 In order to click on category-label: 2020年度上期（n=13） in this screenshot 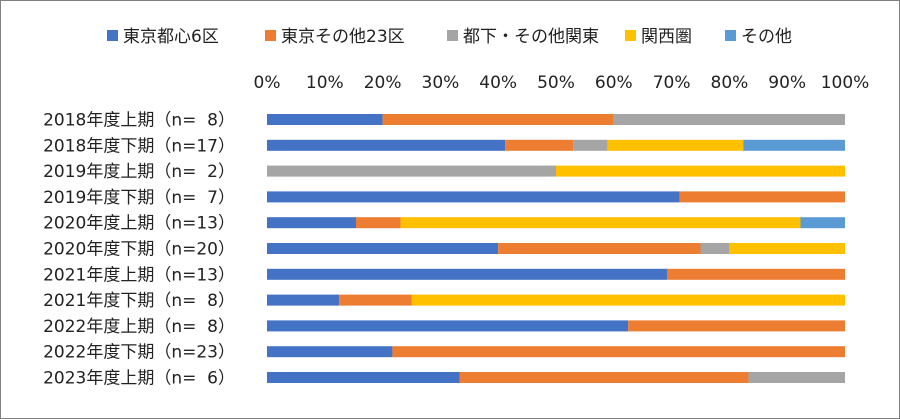, I will do `click(139, 224)`.